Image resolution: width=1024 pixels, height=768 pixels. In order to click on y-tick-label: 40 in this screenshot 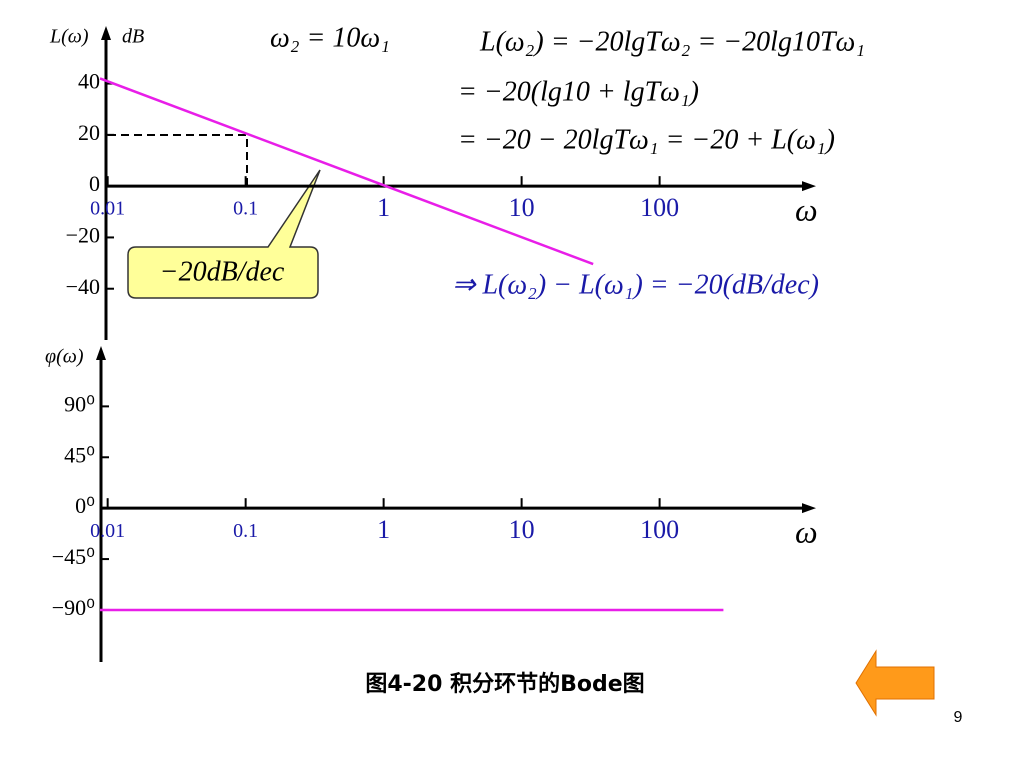, I will do `click(89, 81)`.